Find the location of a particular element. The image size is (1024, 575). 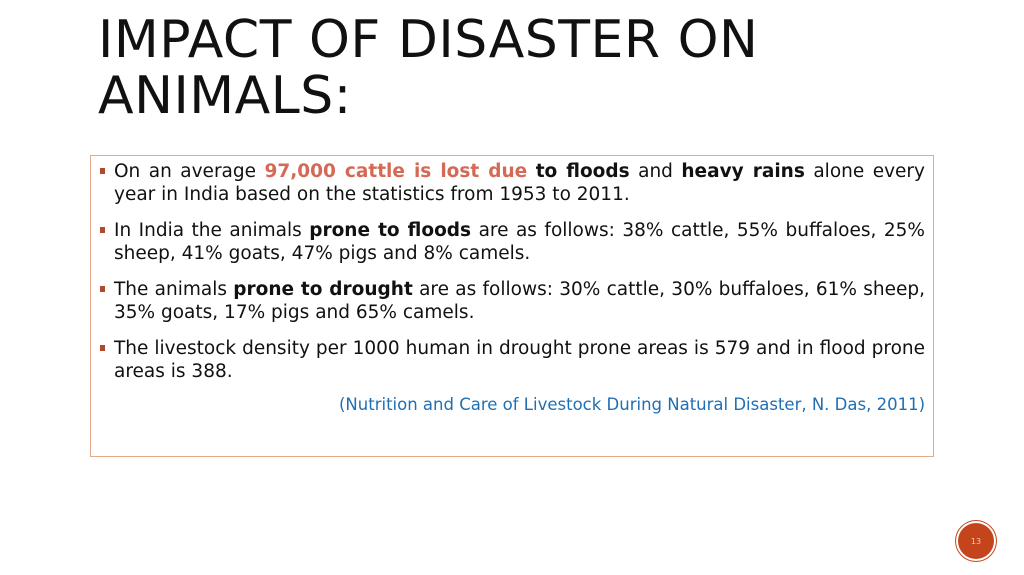

bullet-text is located at coordinates (531, 171).